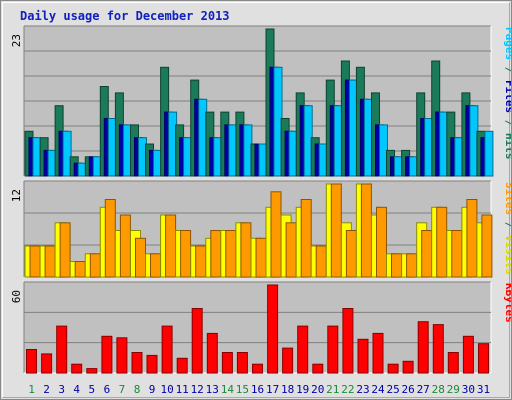  What do you see at coordinates (242, 389) in the screenshot?
I see `x-tick-label-15: 15` at bounding box center [242, 389].